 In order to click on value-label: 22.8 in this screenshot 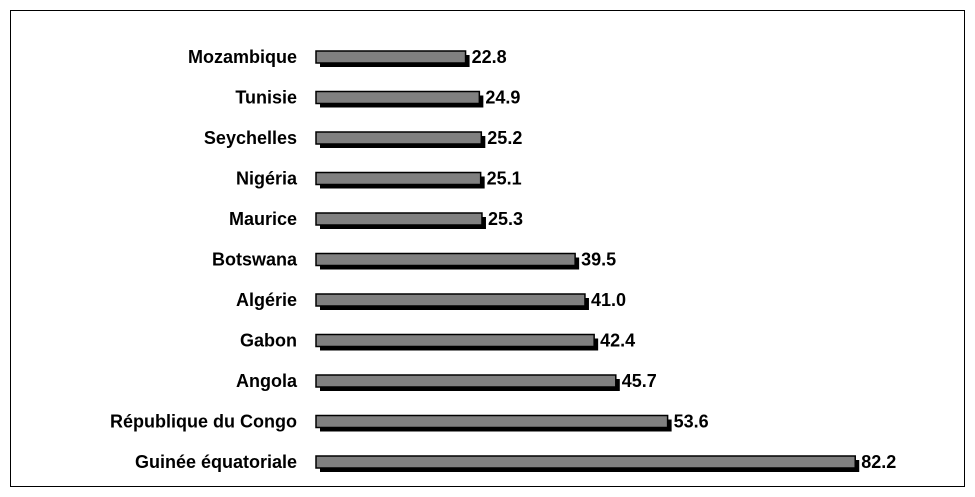, I will do `click(489, 57)`.